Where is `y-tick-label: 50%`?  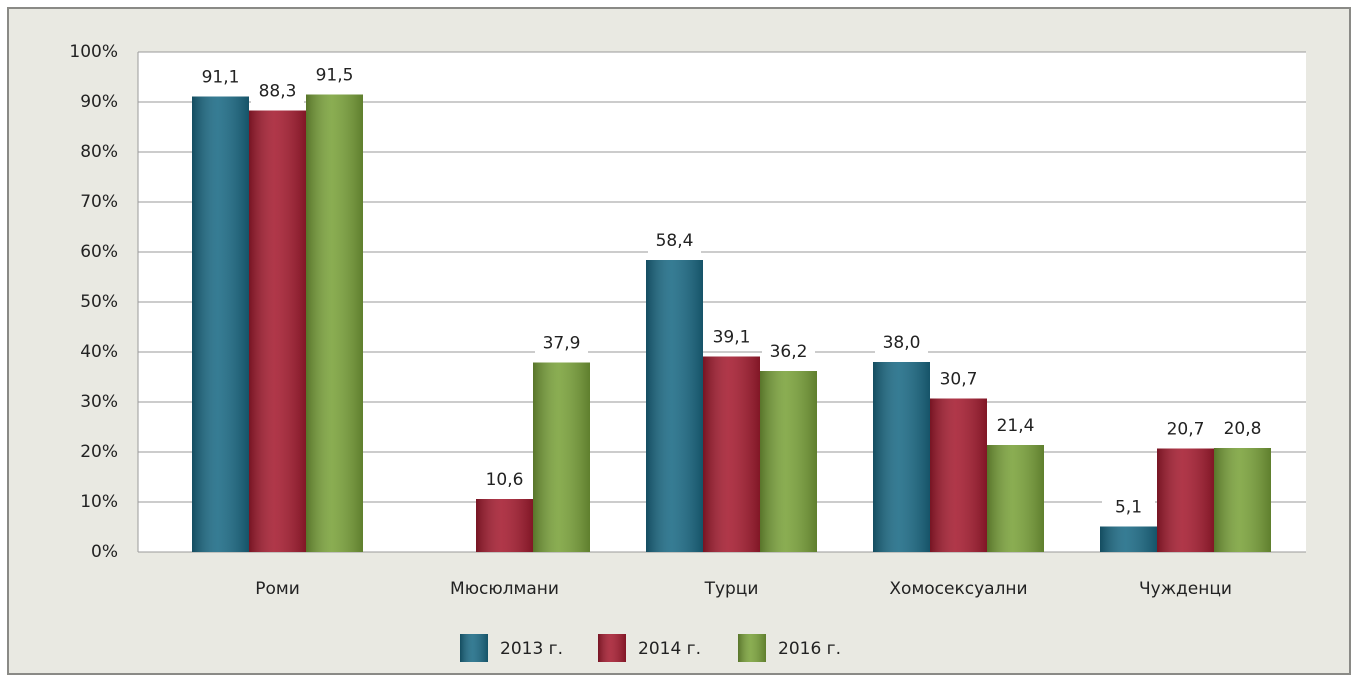
y-tick-label: 50% is located at coordinates (99, 302).